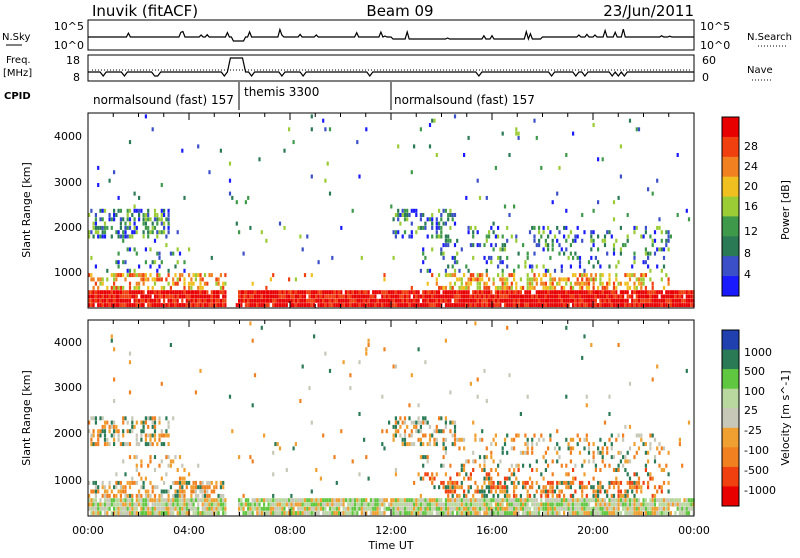 This screenshot has width=800, height=558. Describe the element at coordinates (17, 73) in the screenshot. I see `freq-unit-label: [MHz]` at that location.